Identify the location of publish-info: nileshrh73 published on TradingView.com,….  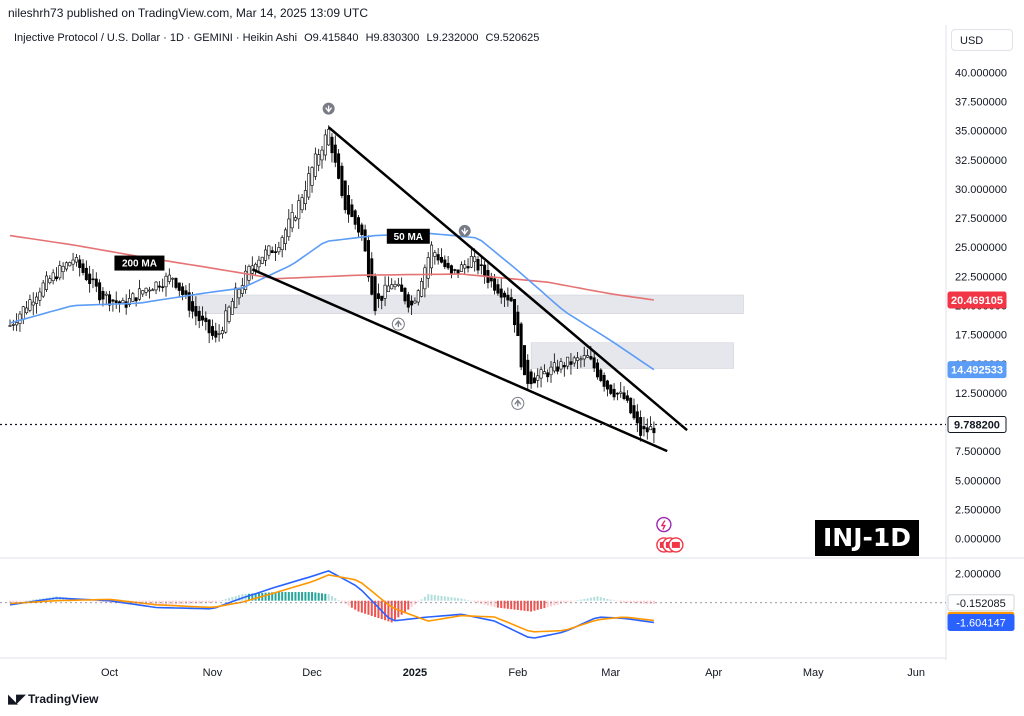
(188, 13).